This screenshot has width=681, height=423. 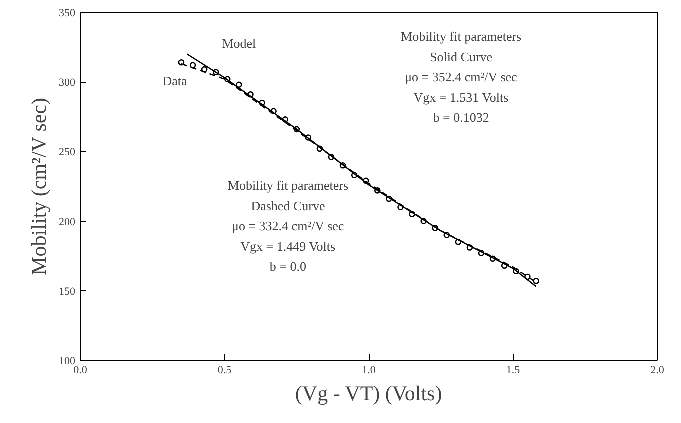 I want to click on x-tick-label: 0.0, so click(x=81, y=370).